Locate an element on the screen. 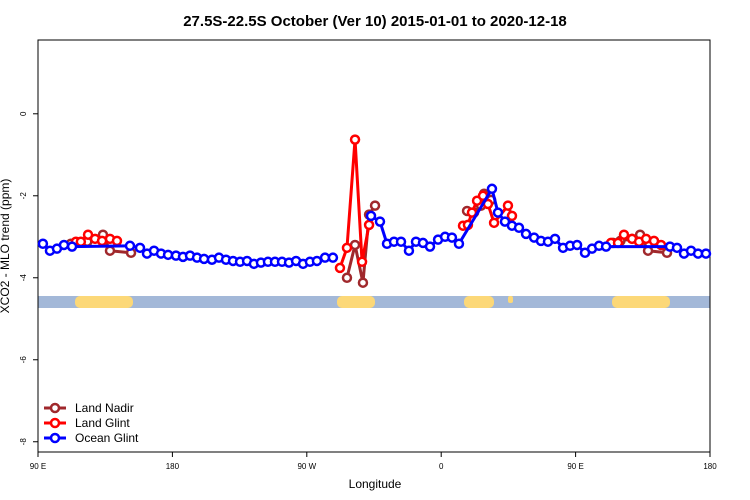 The width and height of the screenshot is (750, 500). legend-label: Land Nadir is located at coordinates (104, 408).